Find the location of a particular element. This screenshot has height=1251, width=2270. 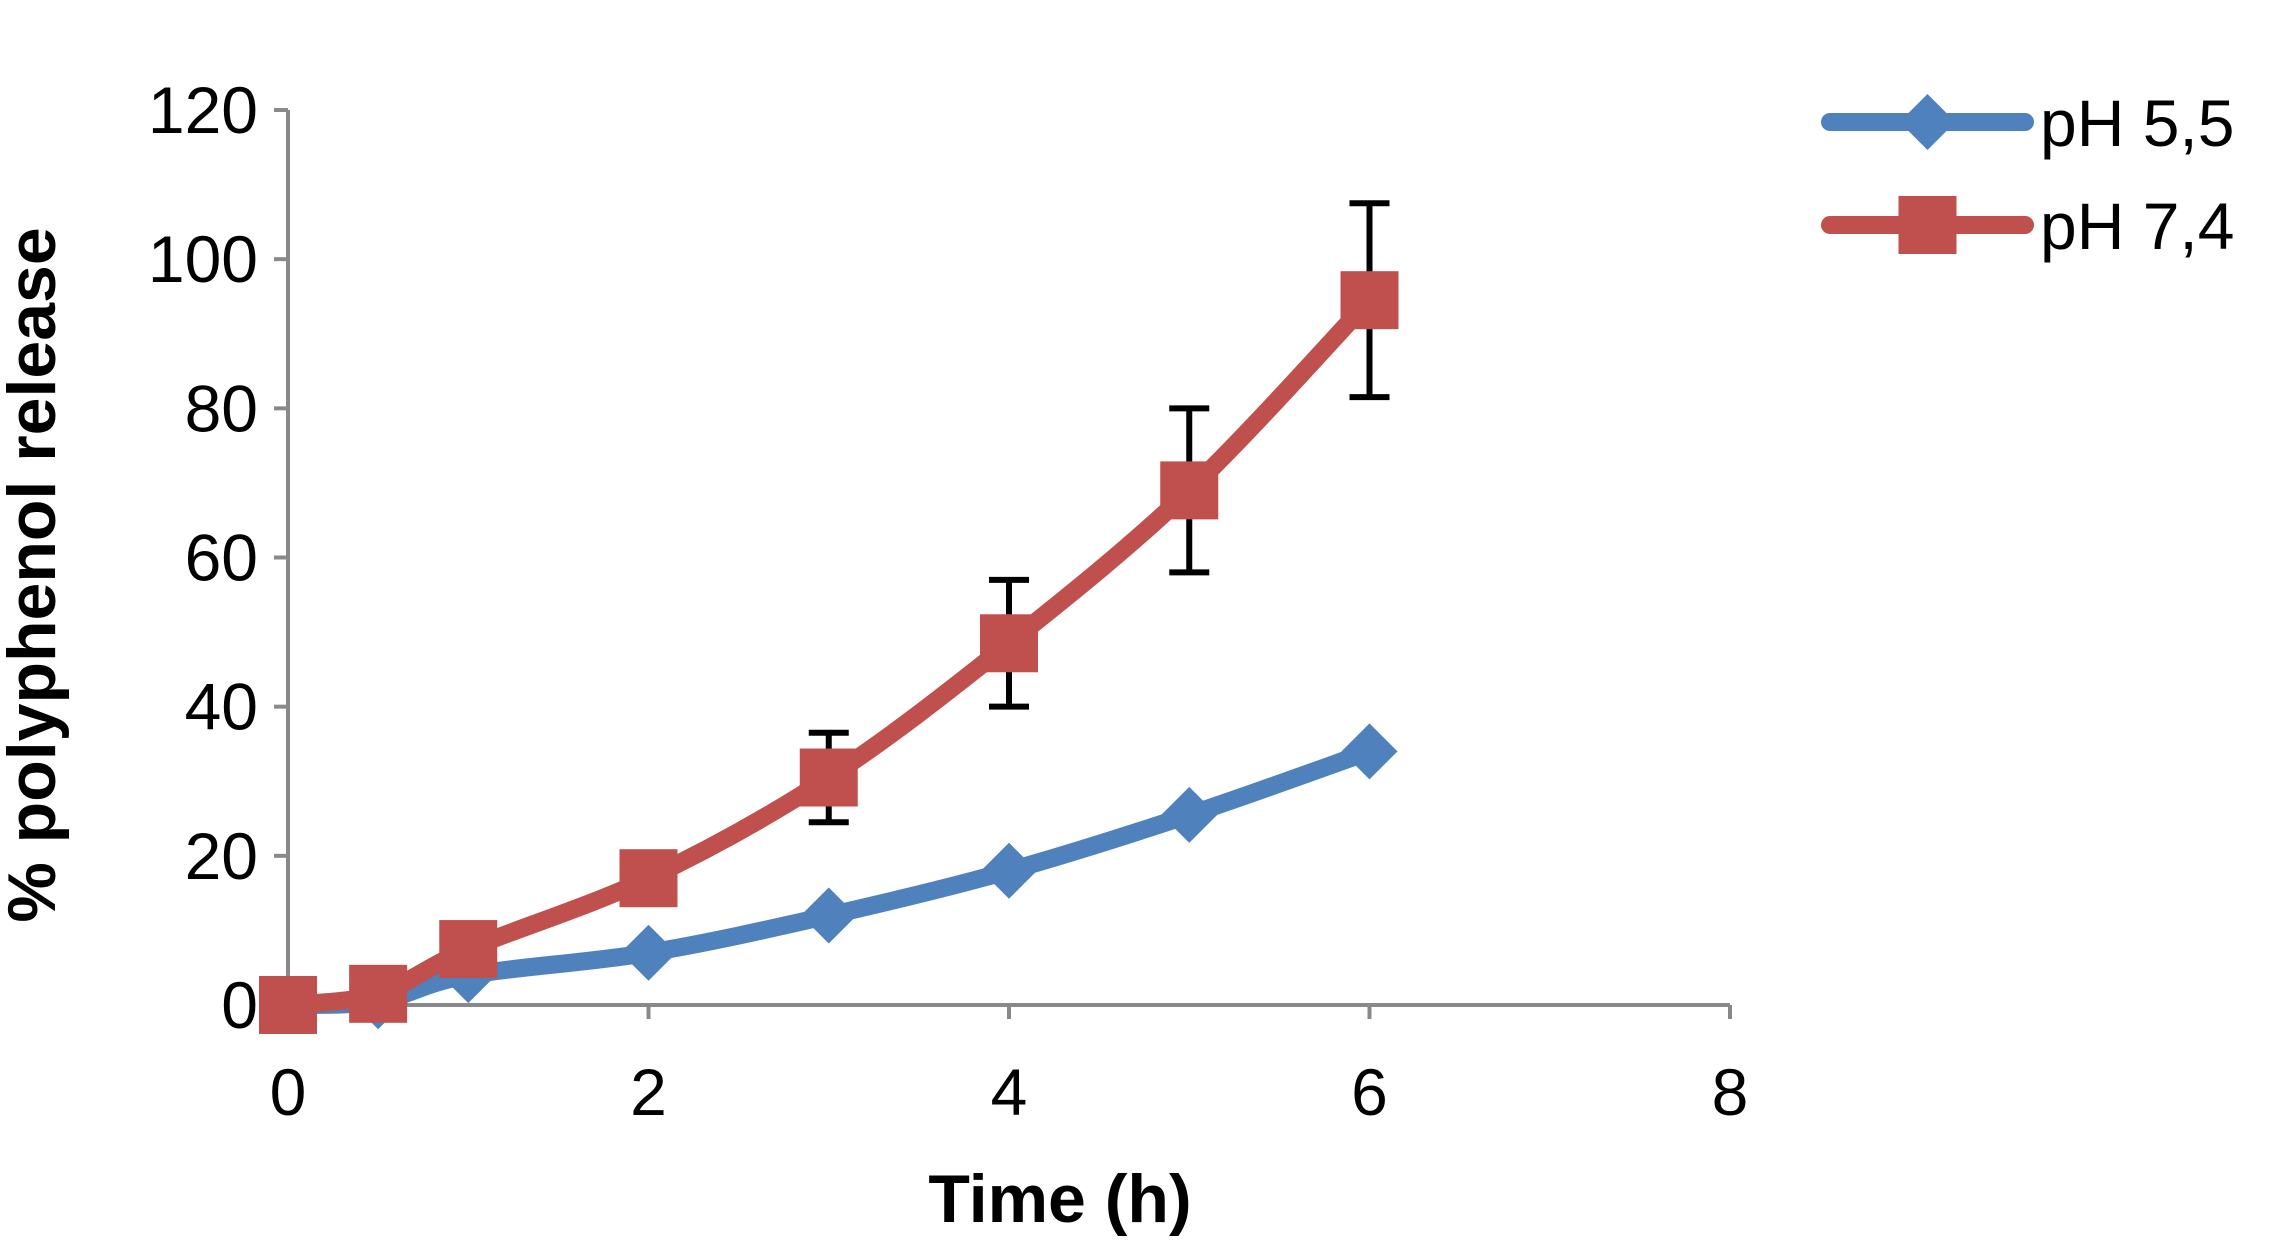

y-tick-label: 100 is located at coordinates (203, 259).